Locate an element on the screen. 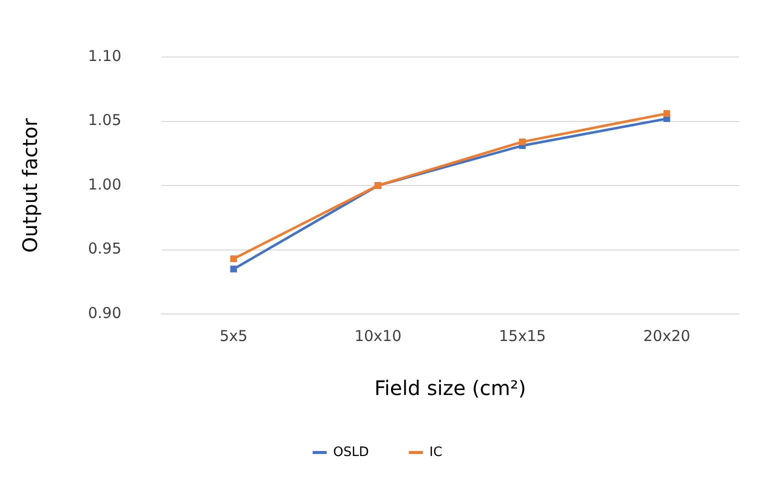 This screenshot has height=481, width=757. x-axis-title: Field size (cm²) is located at coordinates (450, 388).